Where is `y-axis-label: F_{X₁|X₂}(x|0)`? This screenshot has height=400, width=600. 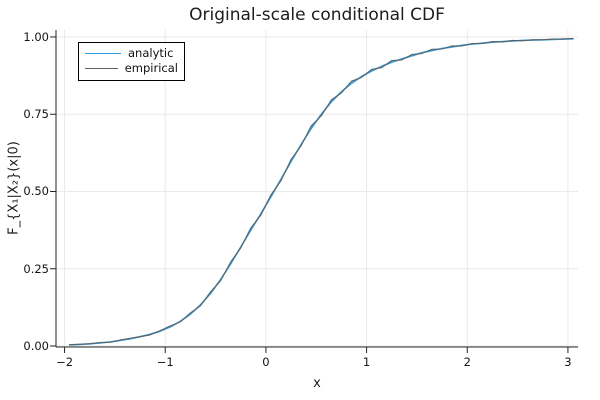
y-axis-label: F_{X₁|X₂}(x|0) is located at coordinates (14, 188).